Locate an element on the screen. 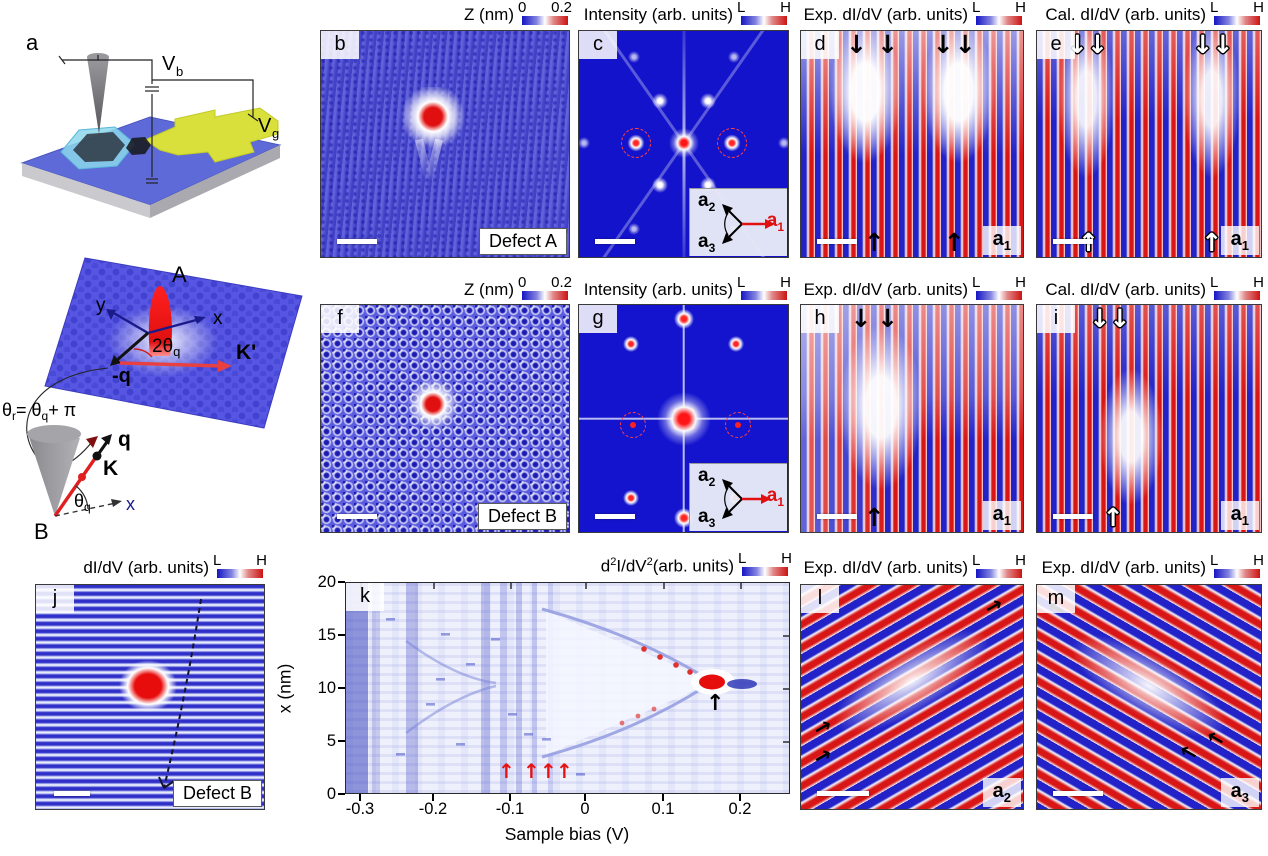  bragg-spot-outer is located at coordinates (634, 57).